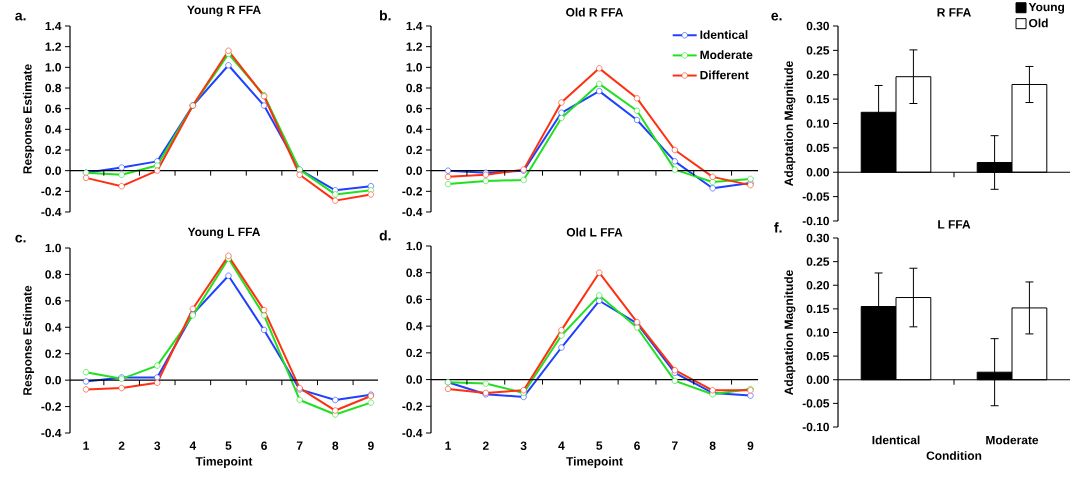 The width and height of the screenshot is (1076, 487). What do you see at coordinates (778, 227) in the screenshot?
I see `text: f.` at bounding box center [778, 227].